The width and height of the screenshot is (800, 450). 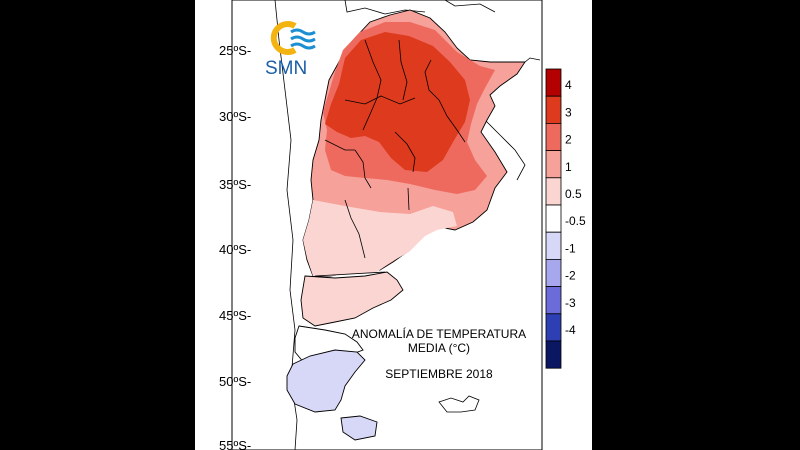 I want to click on region-tierra-del-fuego, so click(x=359, y=428).